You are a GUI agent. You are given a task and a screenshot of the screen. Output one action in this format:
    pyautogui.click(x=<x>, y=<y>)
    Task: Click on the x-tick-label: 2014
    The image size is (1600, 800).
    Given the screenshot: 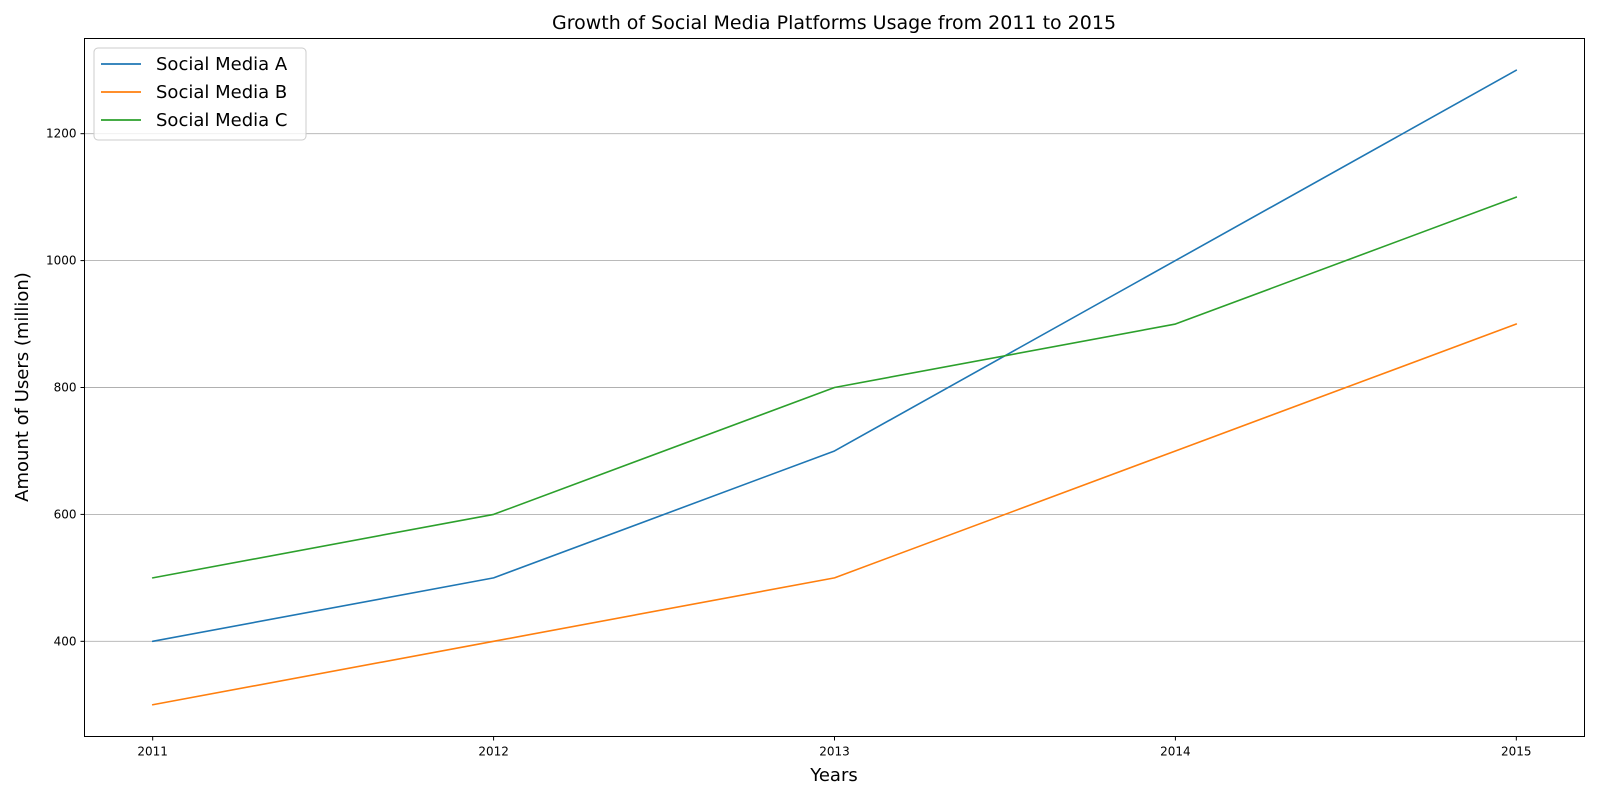 What is the action you would take?
    pyautogui.click(x=1175, y=752)
    